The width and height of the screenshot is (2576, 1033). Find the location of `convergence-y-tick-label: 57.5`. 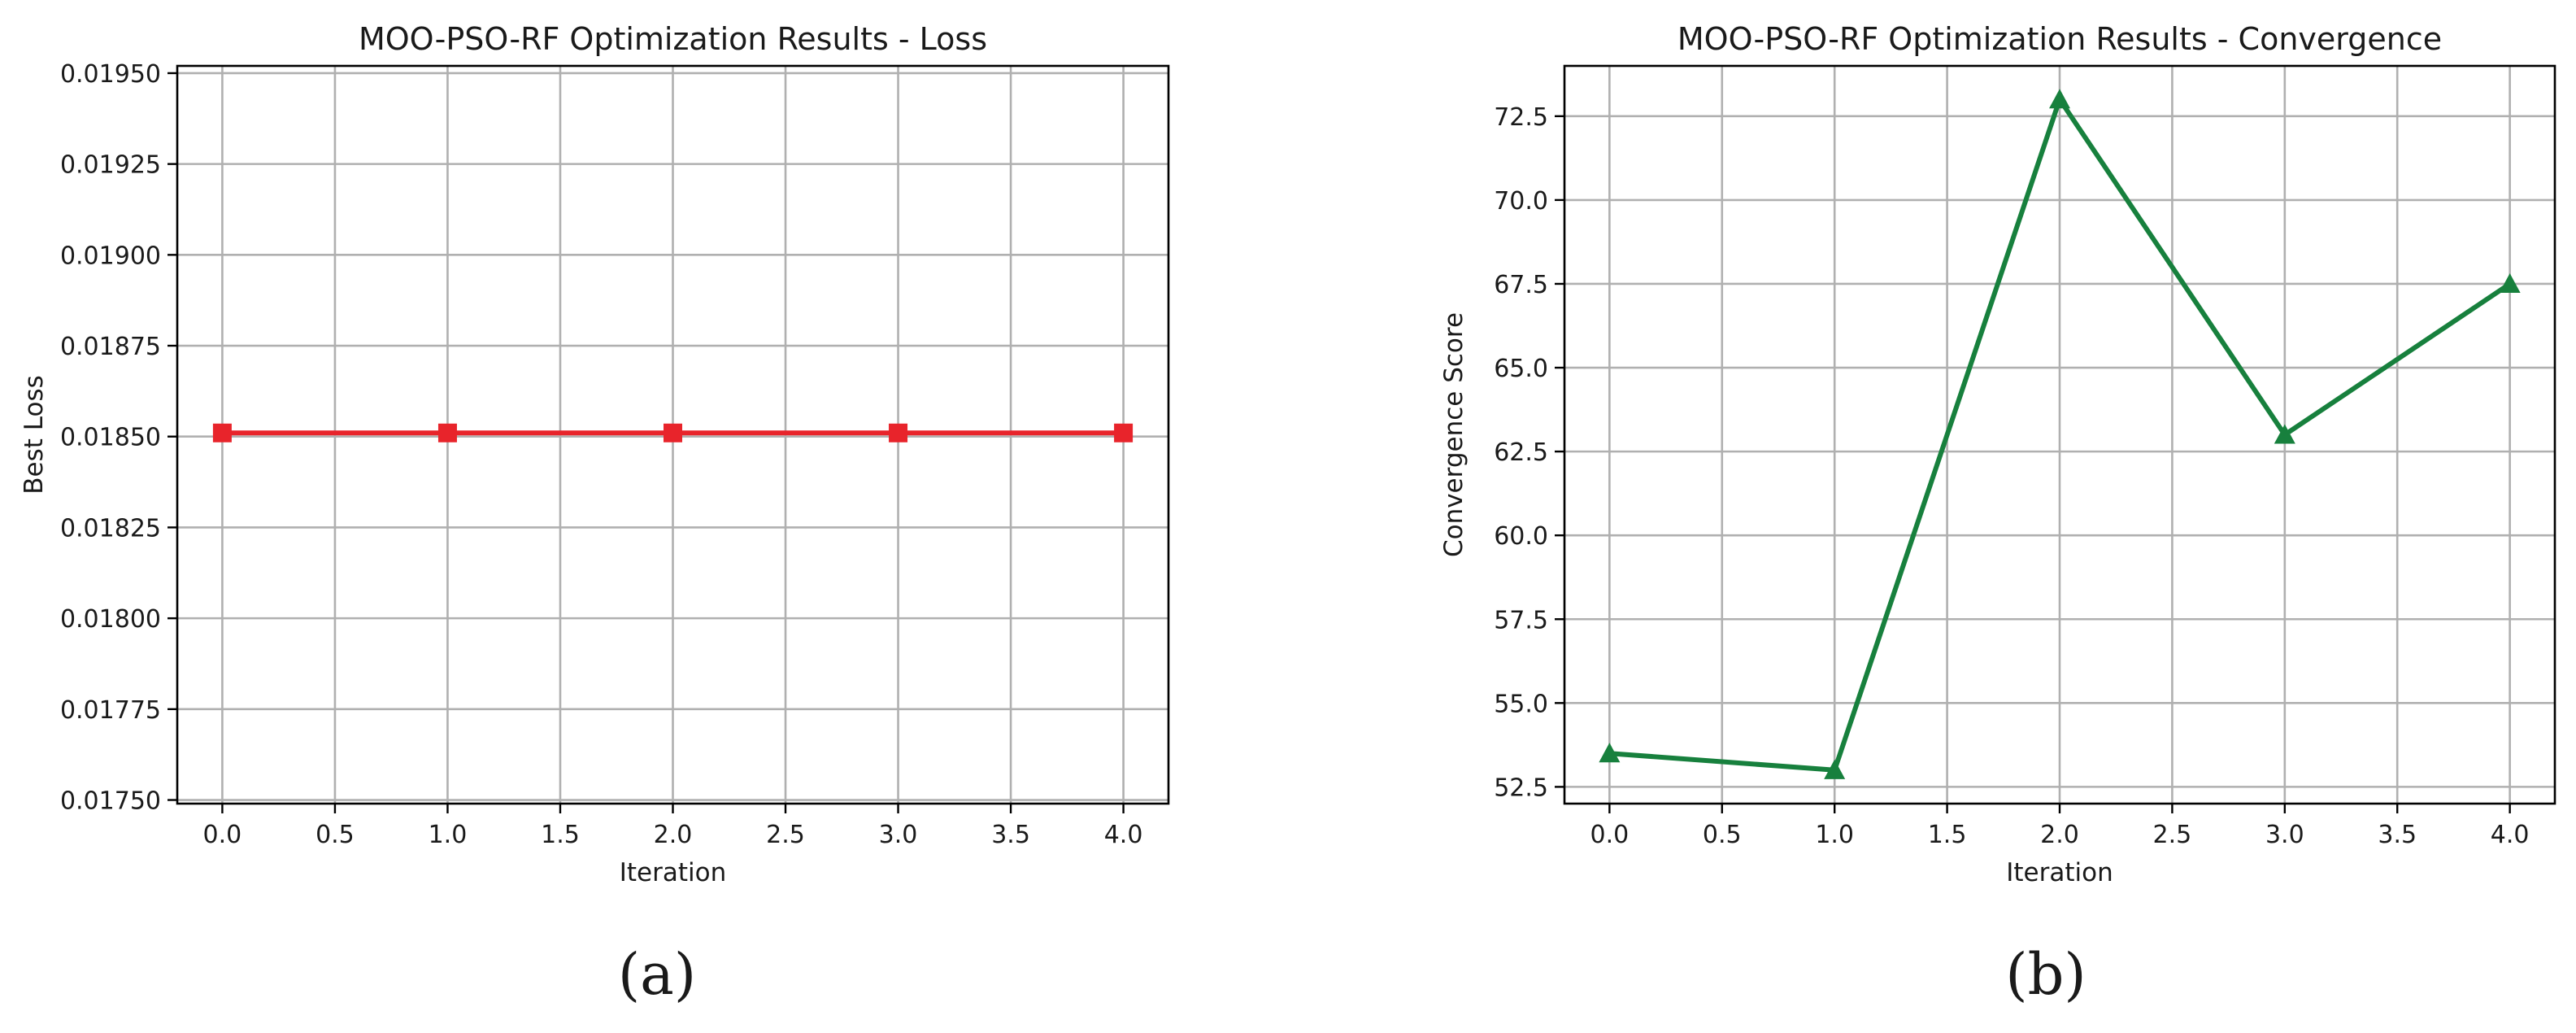

convergence-y-tick-label: 57.5 is located at coordinates (1521, 620).